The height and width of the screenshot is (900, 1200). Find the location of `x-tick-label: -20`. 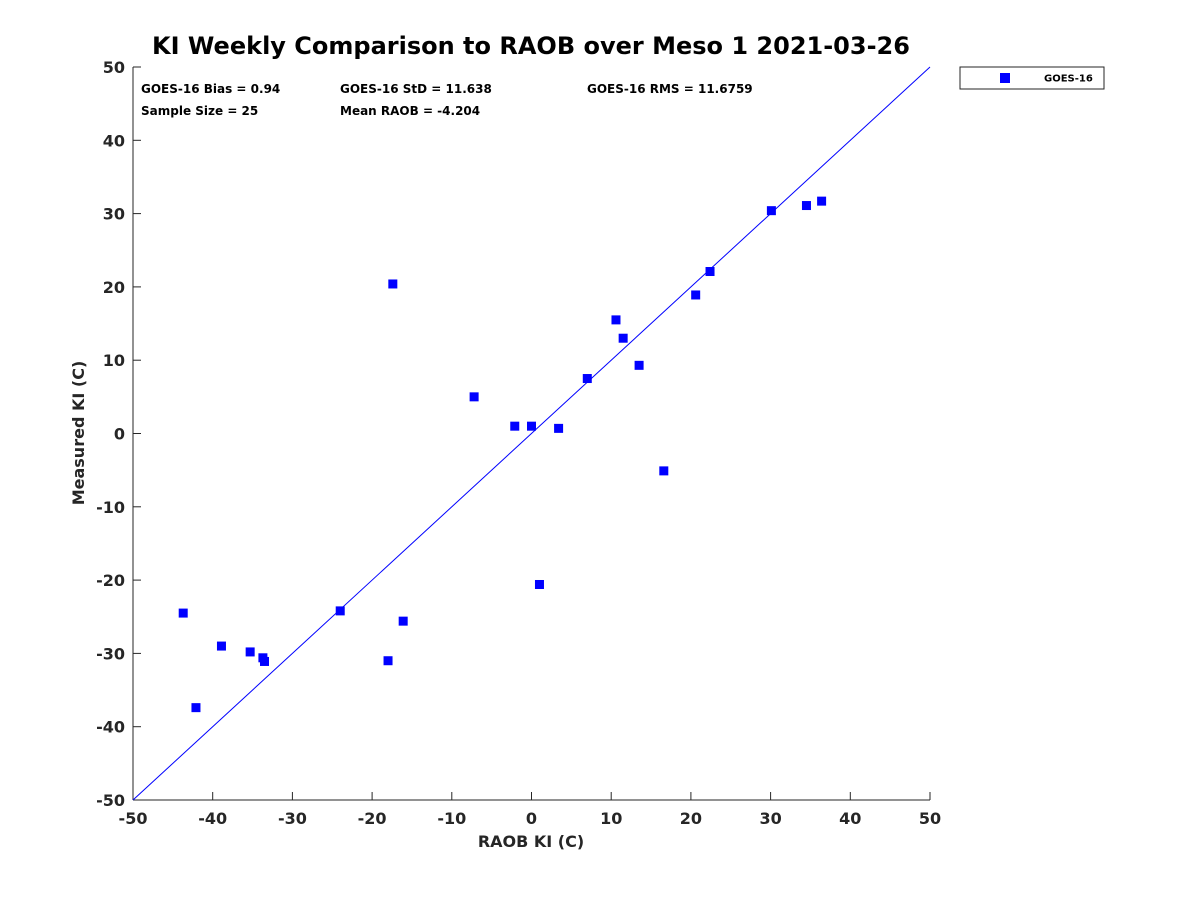

x-tick-label: -20 is located at coordinates (372, 818).